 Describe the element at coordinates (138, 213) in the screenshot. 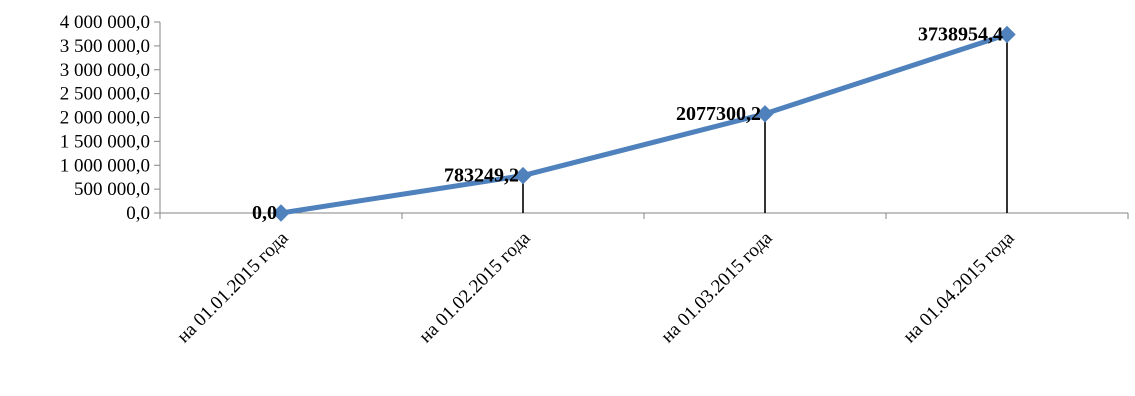

I see `y-tick-label: 0,0` at that location.